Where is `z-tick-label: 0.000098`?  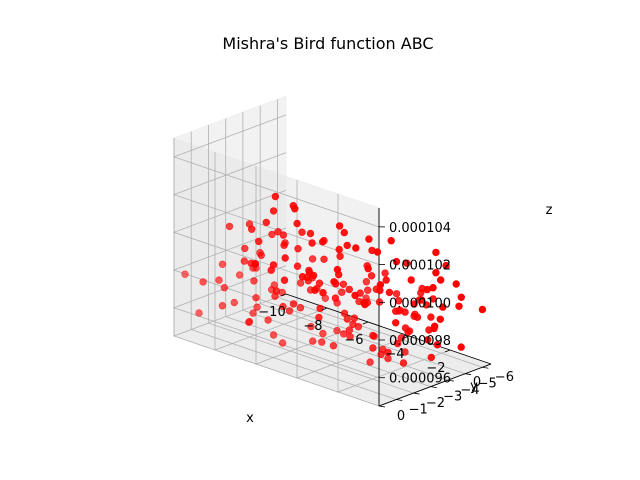
z-tick-label: 0.000098 is located at coordinates (420, 341).